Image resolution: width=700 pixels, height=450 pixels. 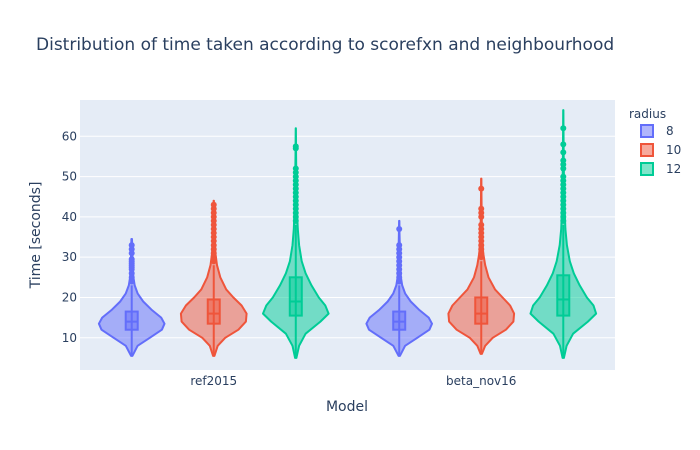 I want to click on legend: radius 8 10 12, so click(x=655, y=141).